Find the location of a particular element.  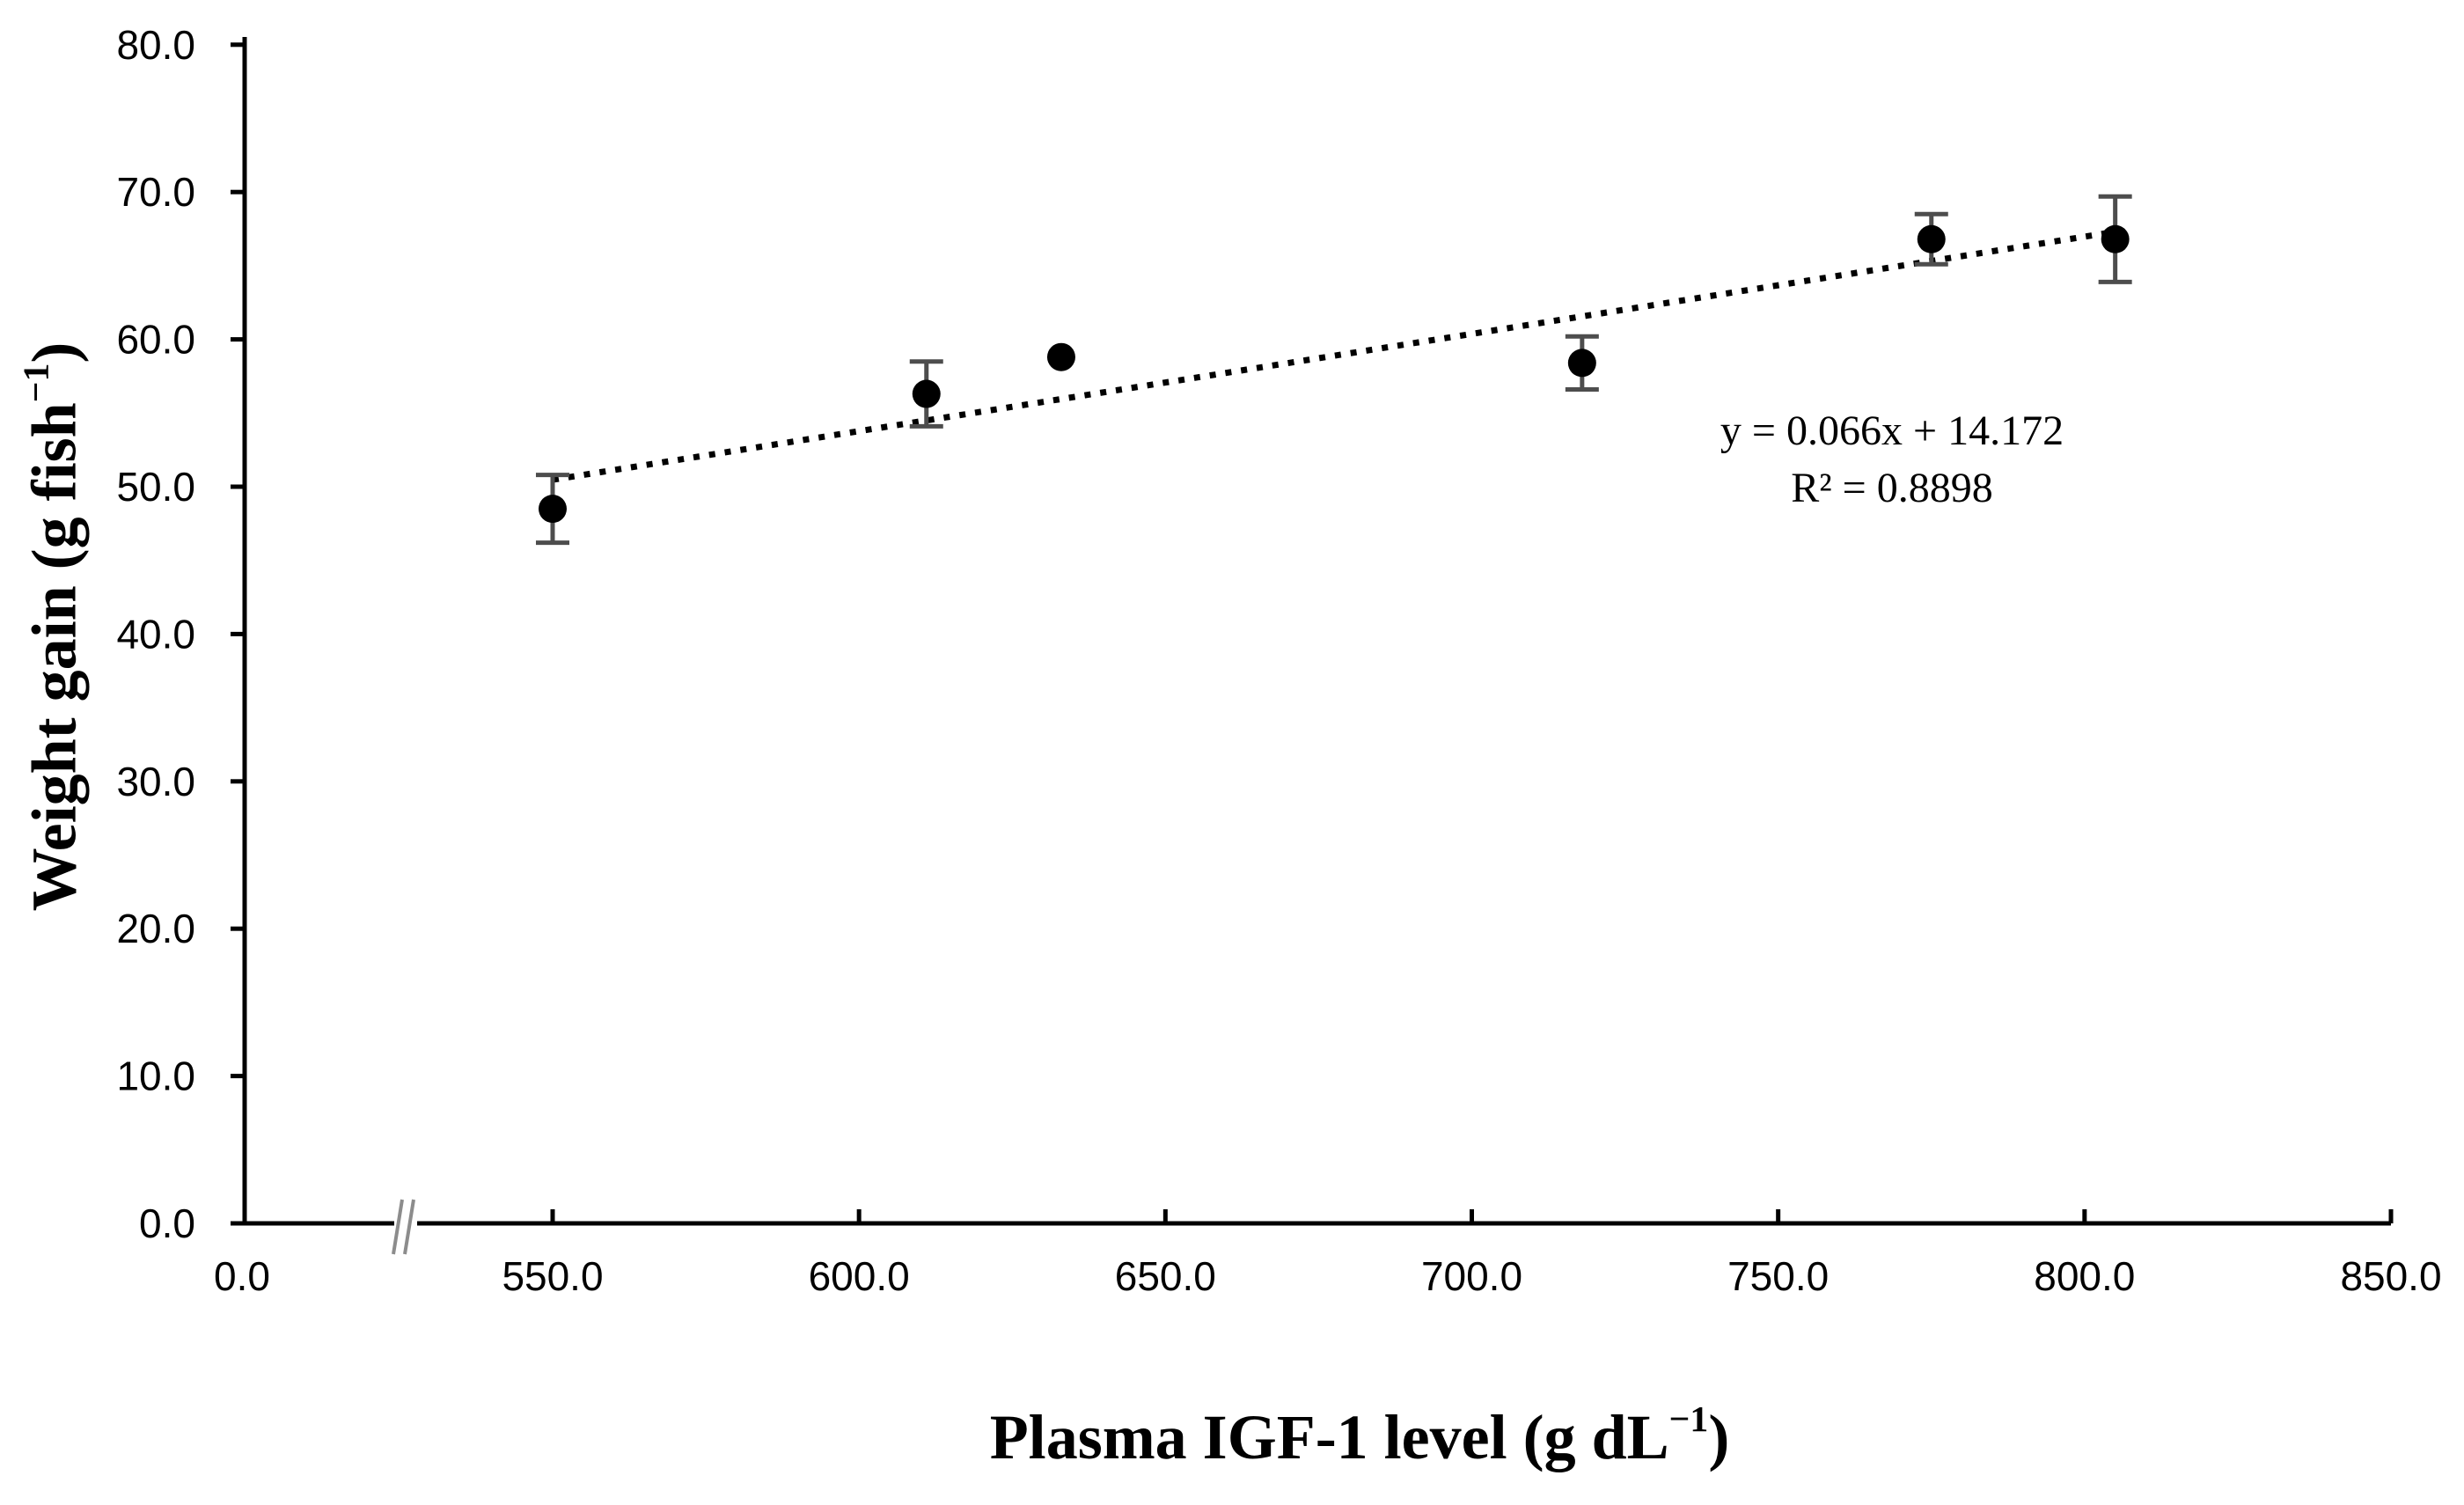

y-tick-label: 20.0 is located at coordinates (155, 928).